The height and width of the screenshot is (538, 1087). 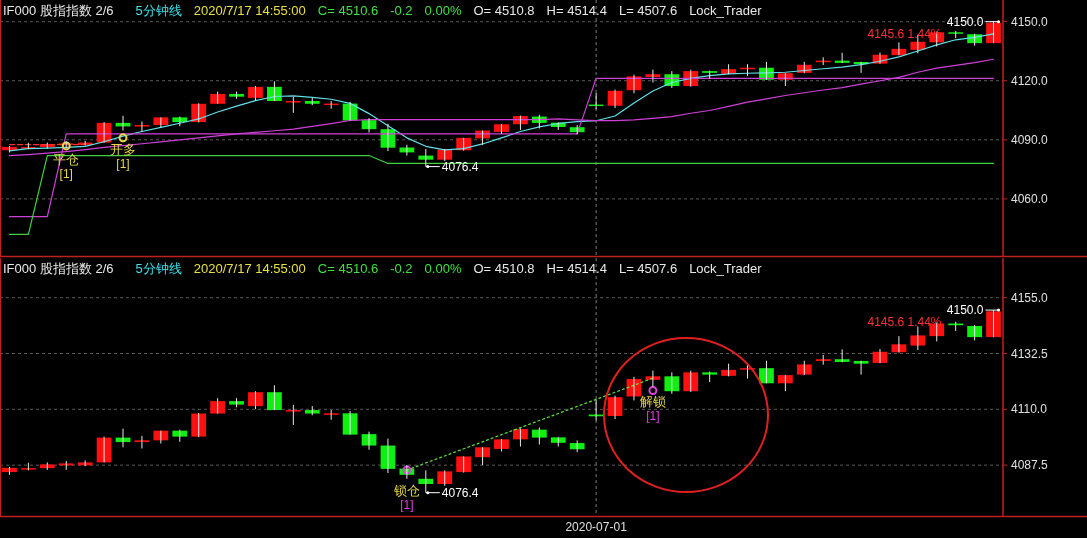 I want to click on series-label: 解锁, so click(x=652, y=402).